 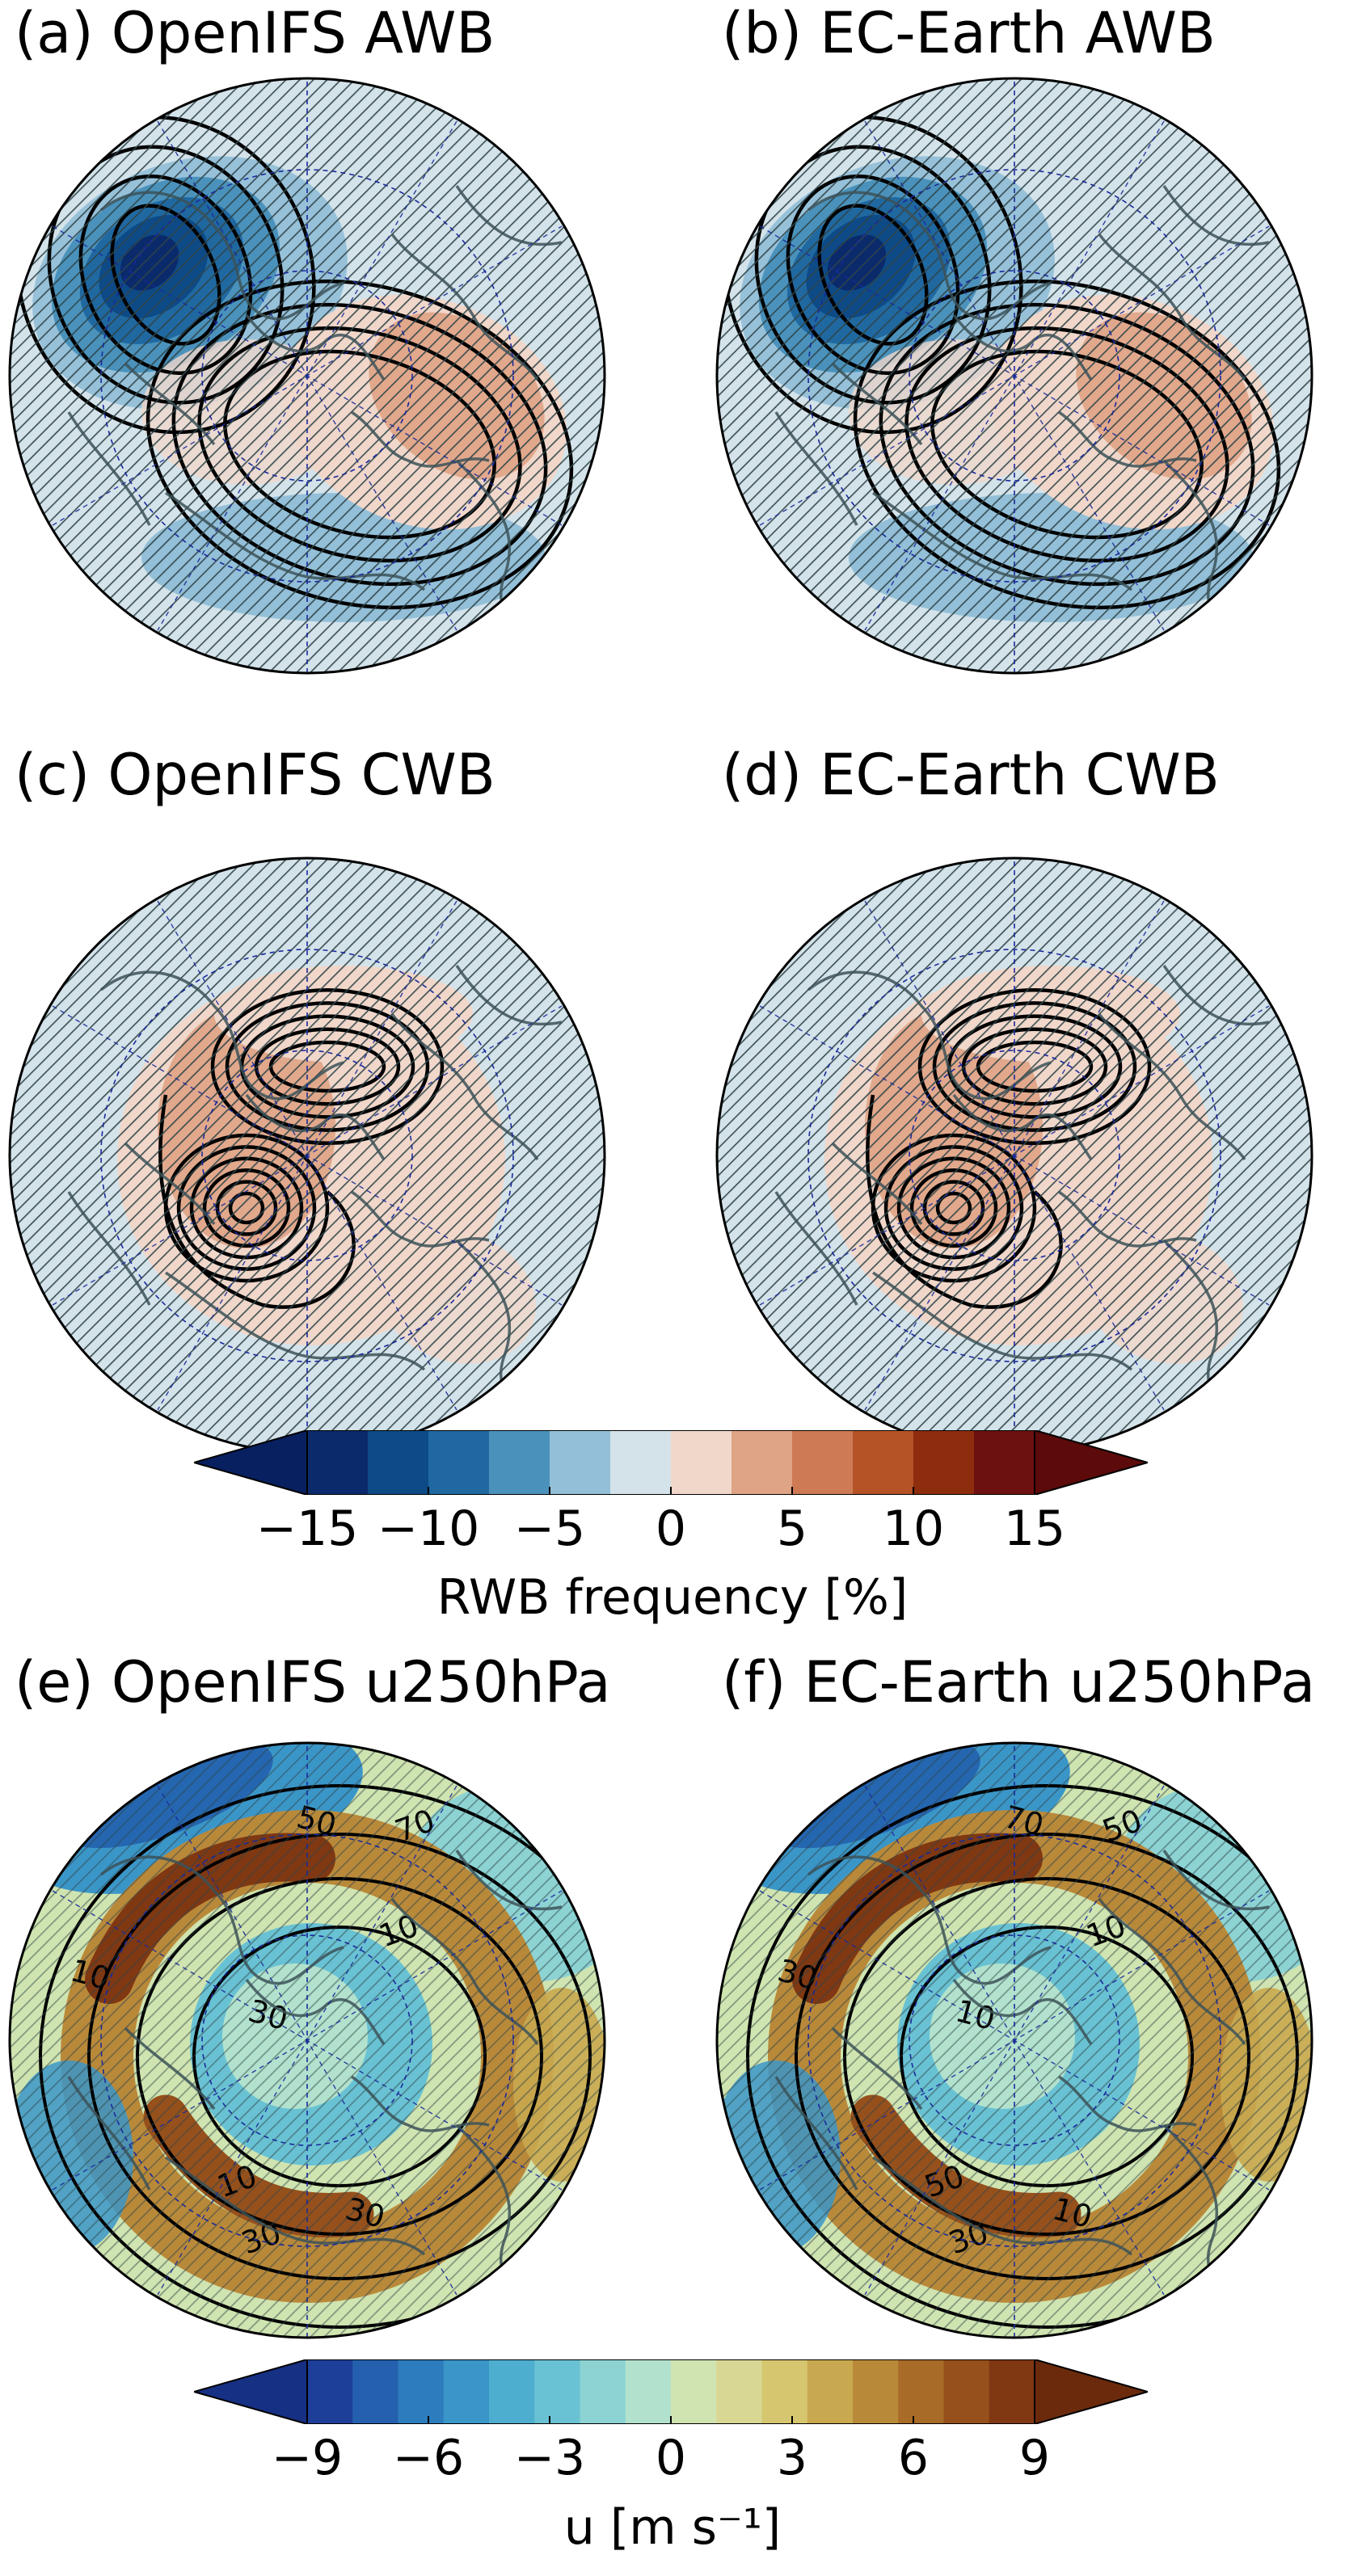 I want to click on colorbar-tick-label: −10, so click(x=429, y=1529).